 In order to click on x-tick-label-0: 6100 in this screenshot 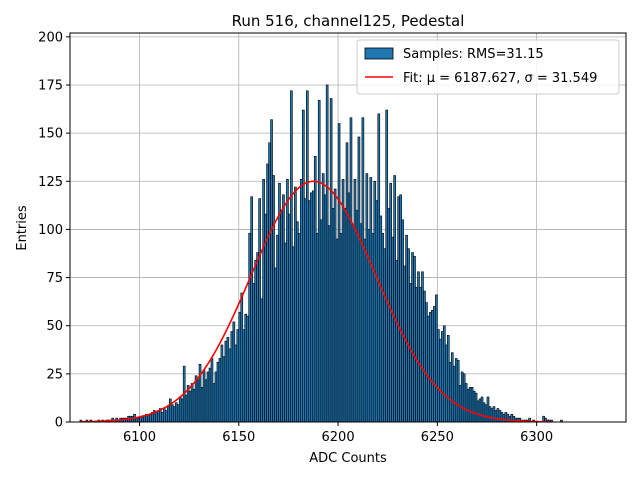, I will do `click(139, 437)`.